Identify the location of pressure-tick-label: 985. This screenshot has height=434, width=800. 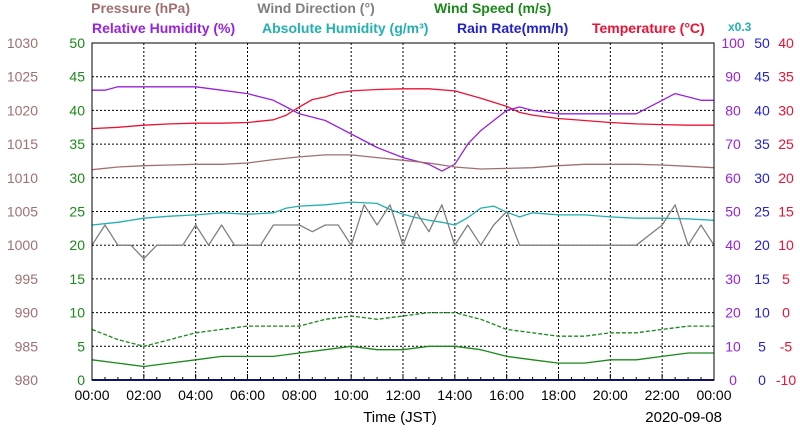
(27, 346).